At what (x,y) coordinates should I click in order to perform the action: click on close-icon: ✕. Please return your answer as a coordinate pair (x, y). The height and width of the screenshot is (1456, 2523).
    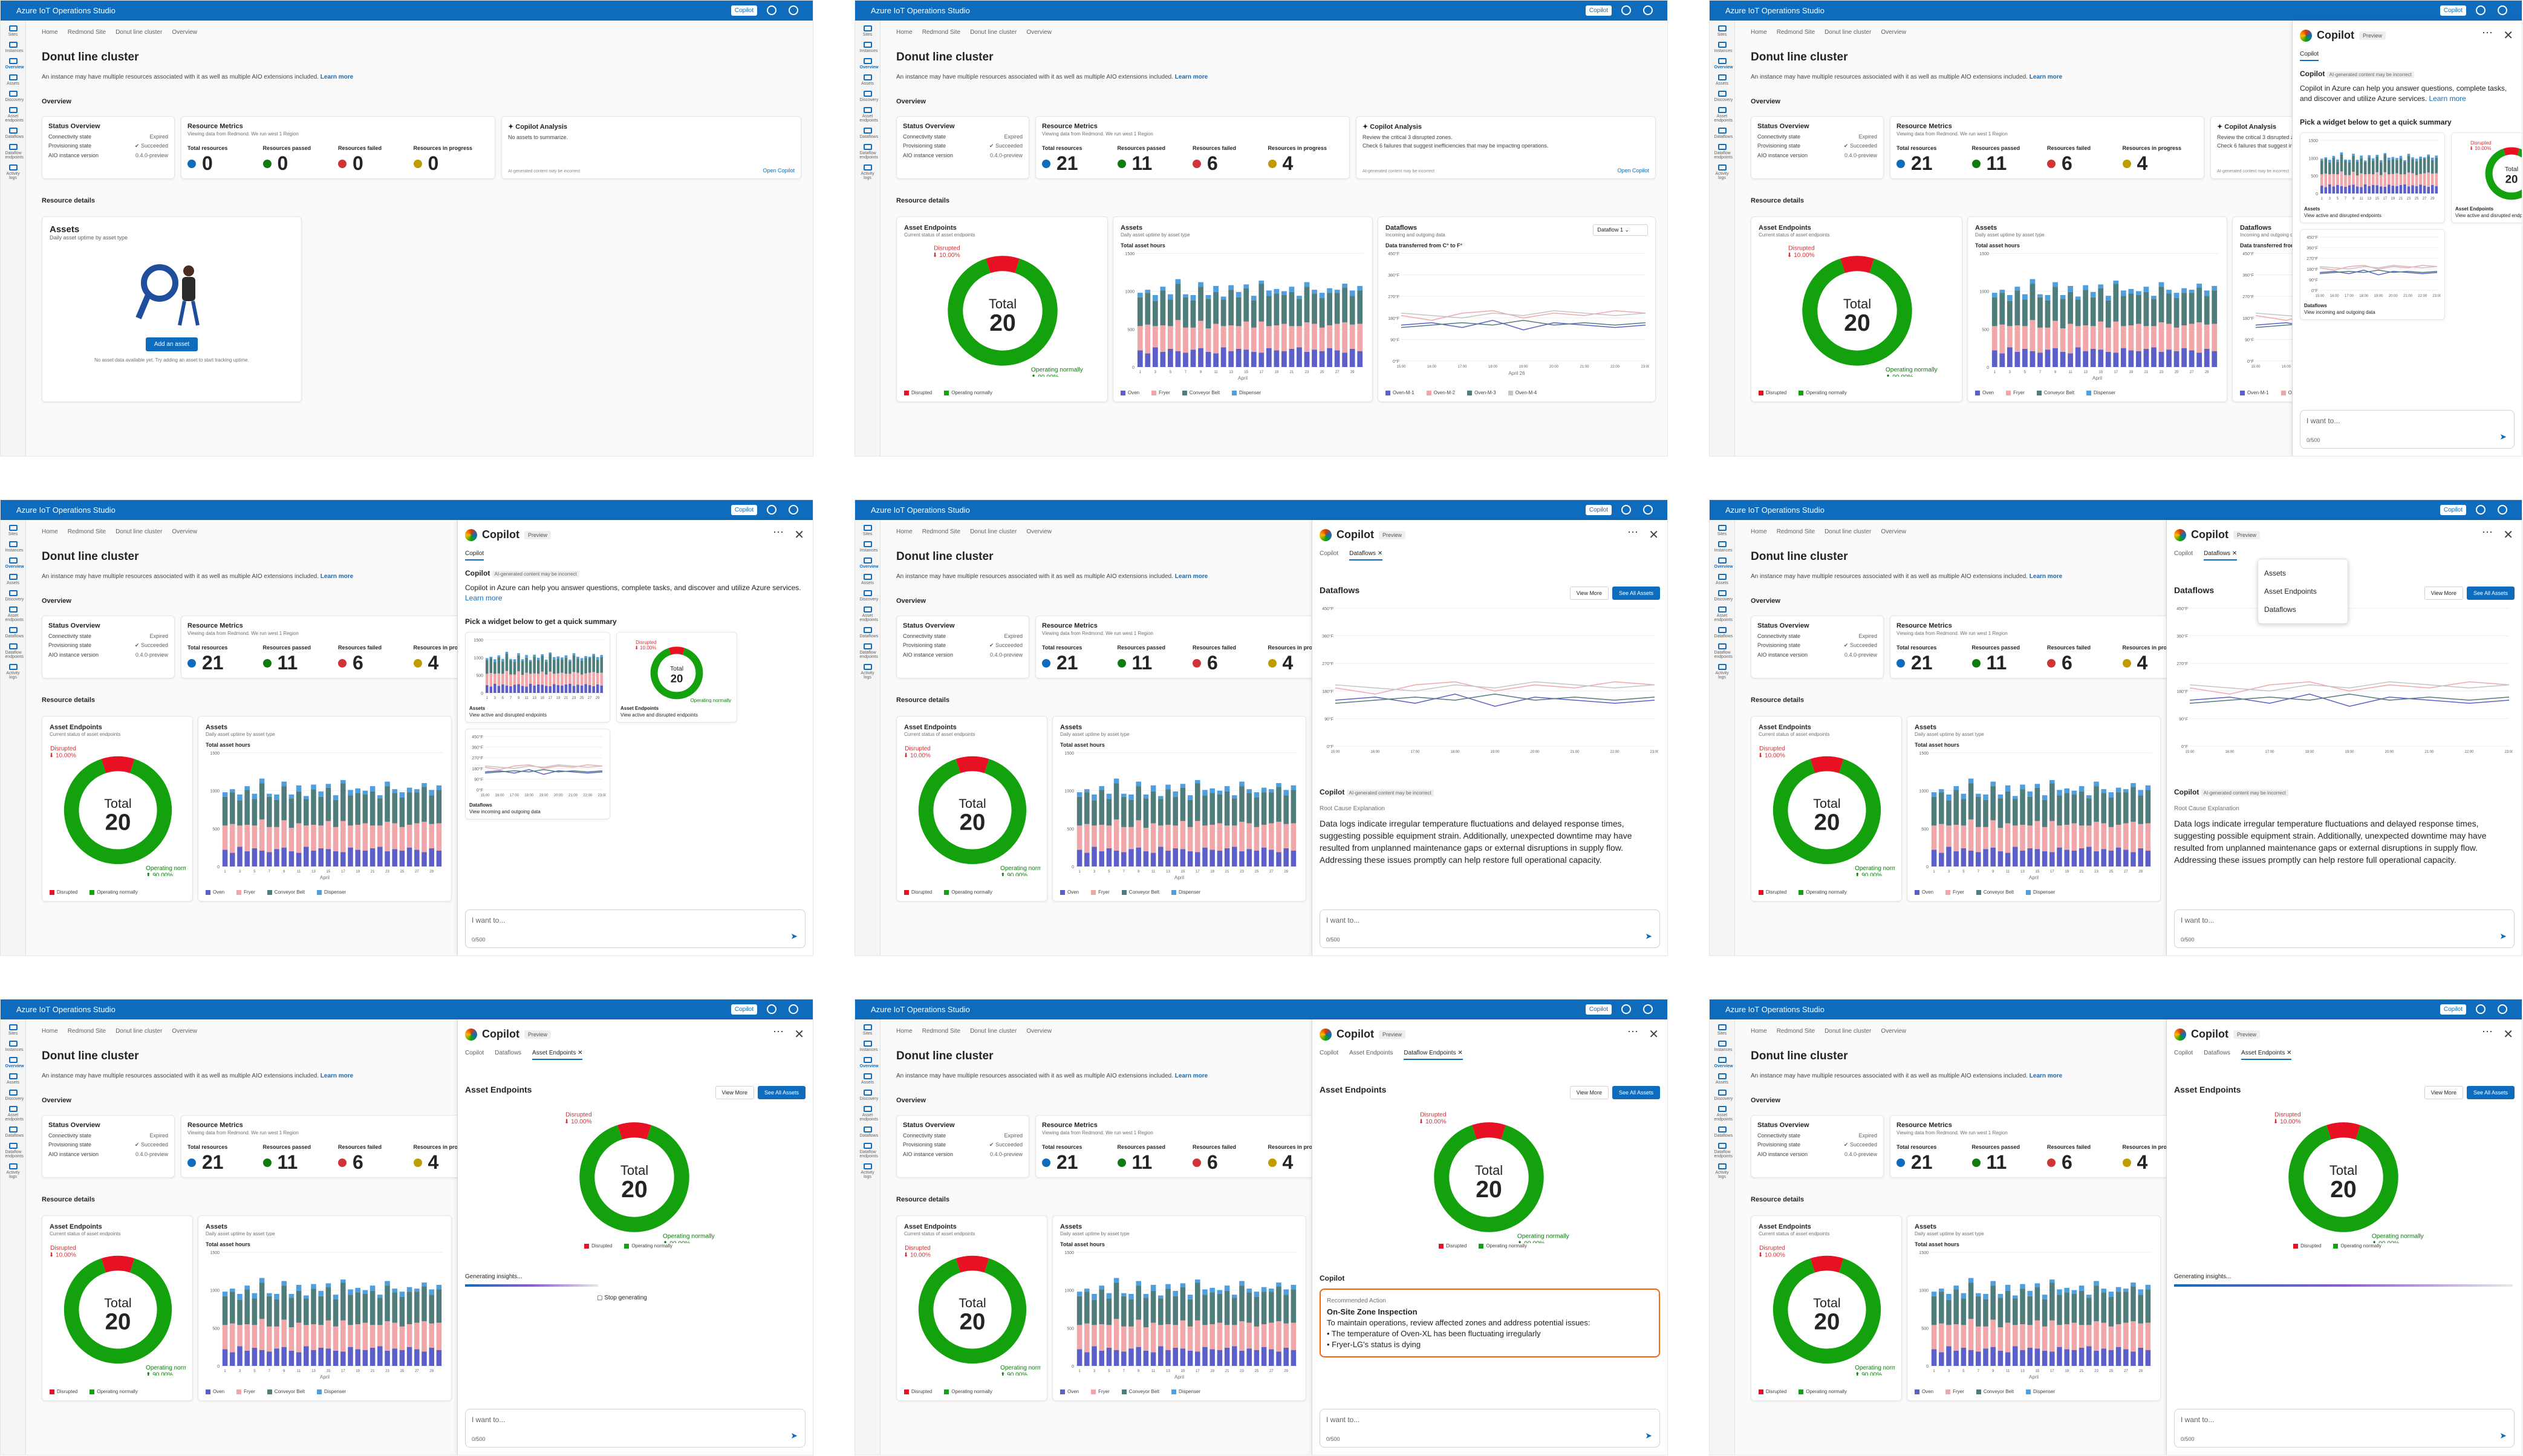
    Looking at the image, I should click on (799, 535).